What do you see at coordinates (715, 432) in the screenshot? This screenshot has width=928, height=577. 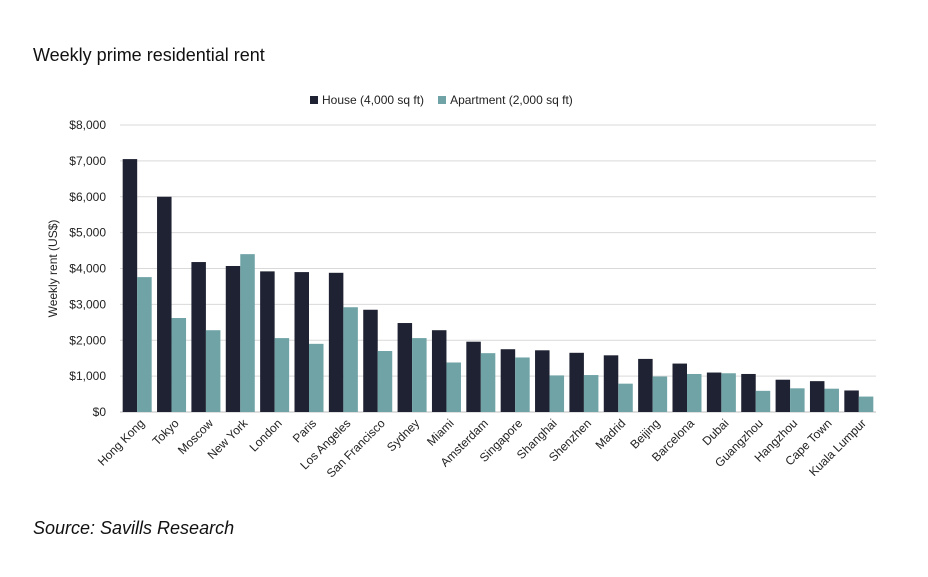 I see `x-tick-label: Dubai` at bounding box center [715, 432].